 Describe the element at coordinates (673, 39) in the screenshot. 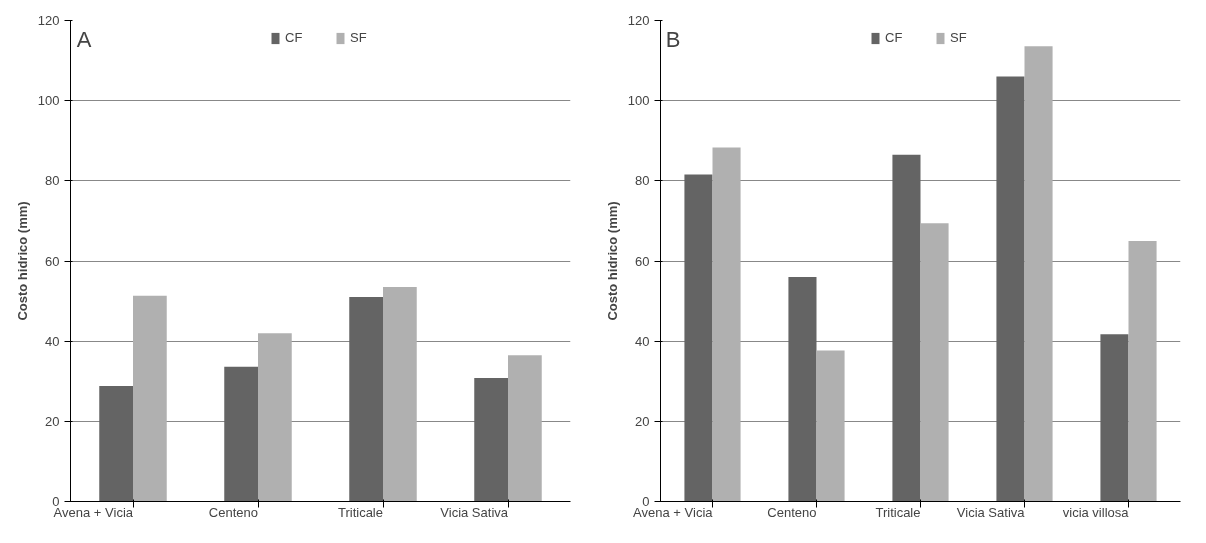

I see `chart-title: B` at that location.